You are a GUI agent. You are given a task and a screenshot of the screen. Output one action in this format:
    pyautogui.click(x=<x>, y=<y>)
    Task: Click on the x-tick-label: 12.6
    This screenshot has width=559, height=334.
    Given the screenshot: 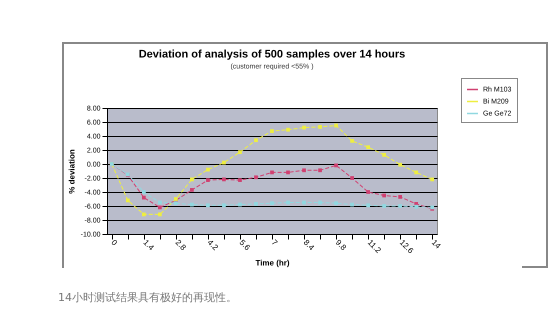 What is the action you would take?
    pyautogui.click(x=407, y=247)
    